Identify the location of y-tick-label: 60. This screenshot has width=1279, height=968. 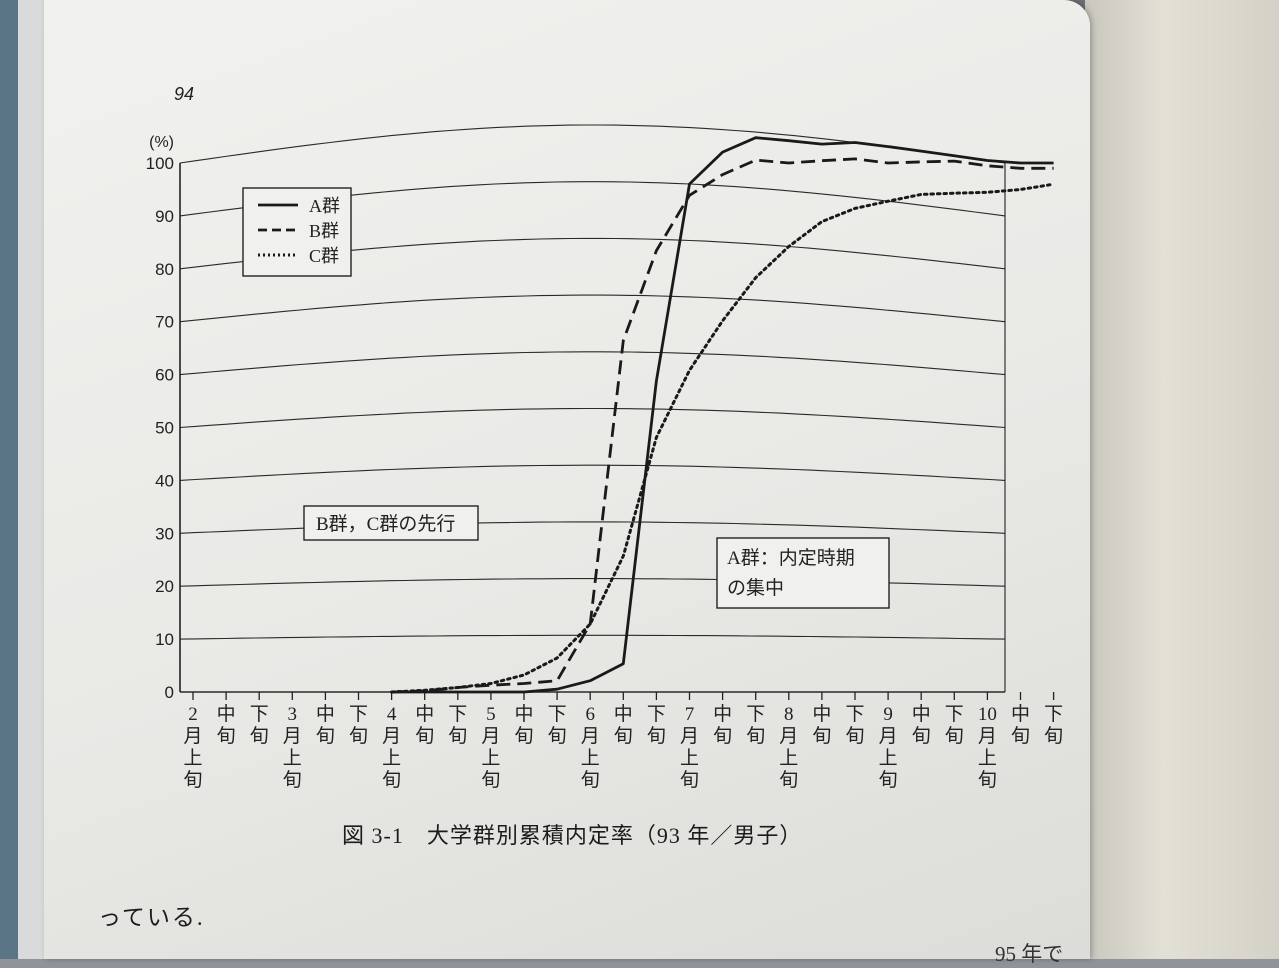
(164, 375).